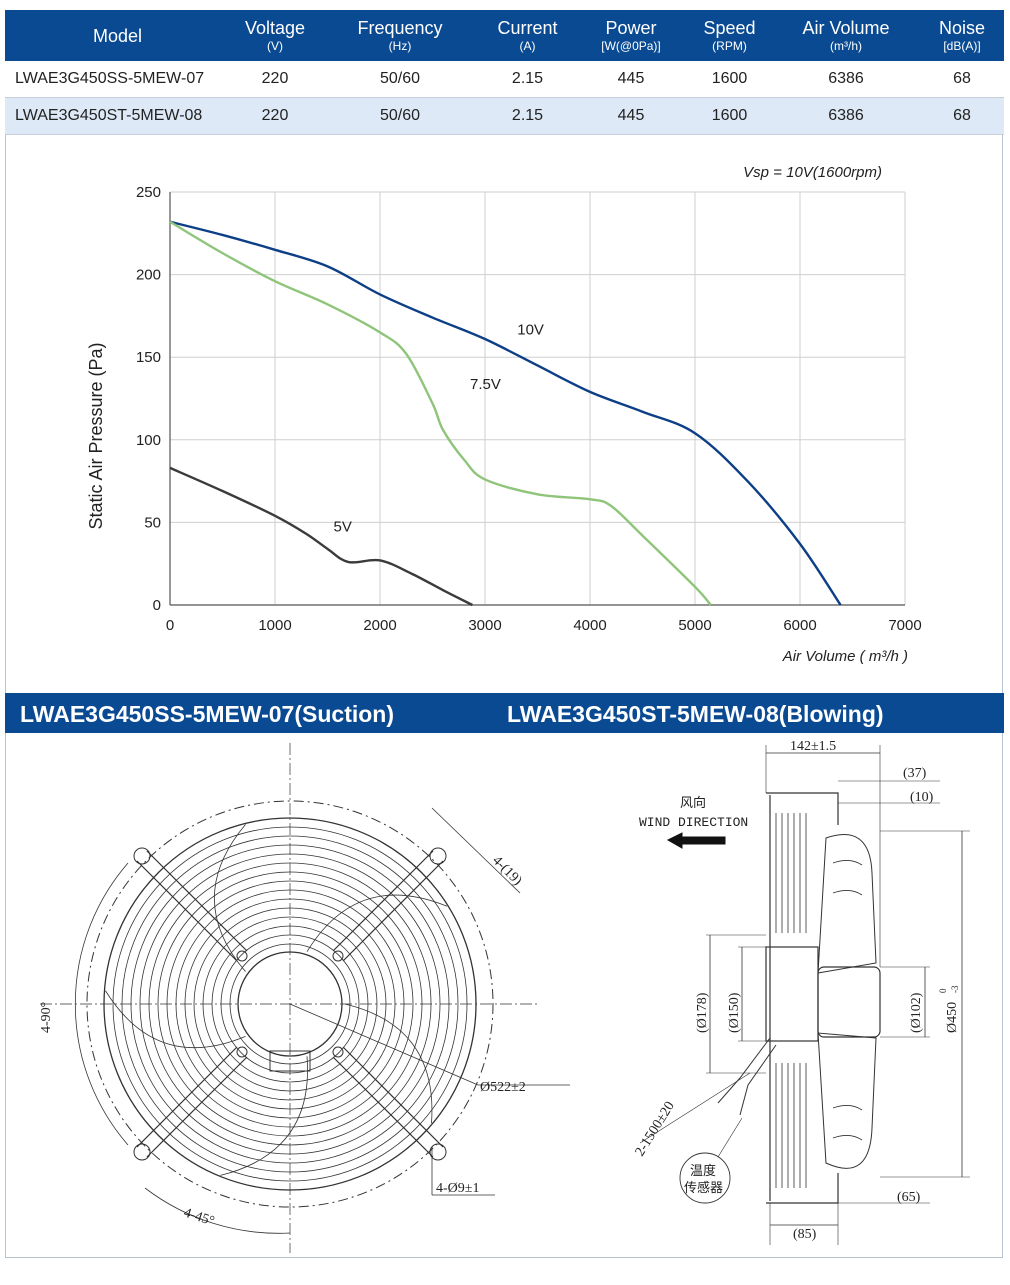  What do you see at coordinates (955, 989) in the screenshot?
I see `dim-450-tol-bot: -3` at bounding box center [955, 989].